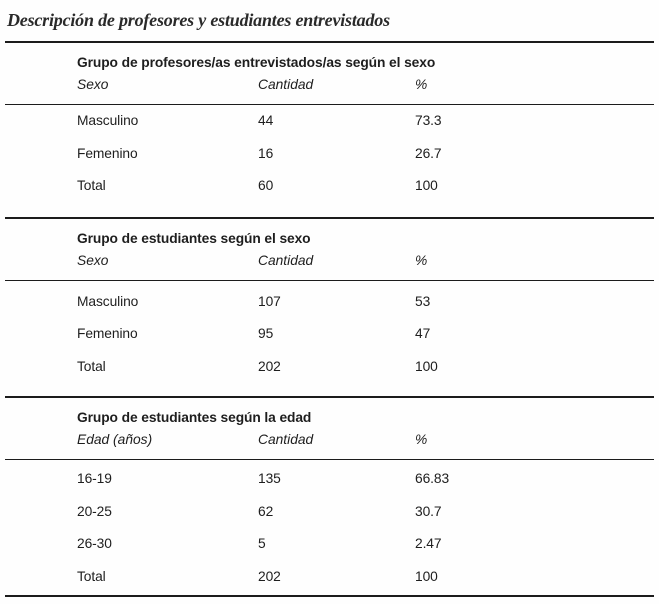 This screenshot has width=659, height=604. I want to click on cell-percent: 66.83, so click(432, 478).